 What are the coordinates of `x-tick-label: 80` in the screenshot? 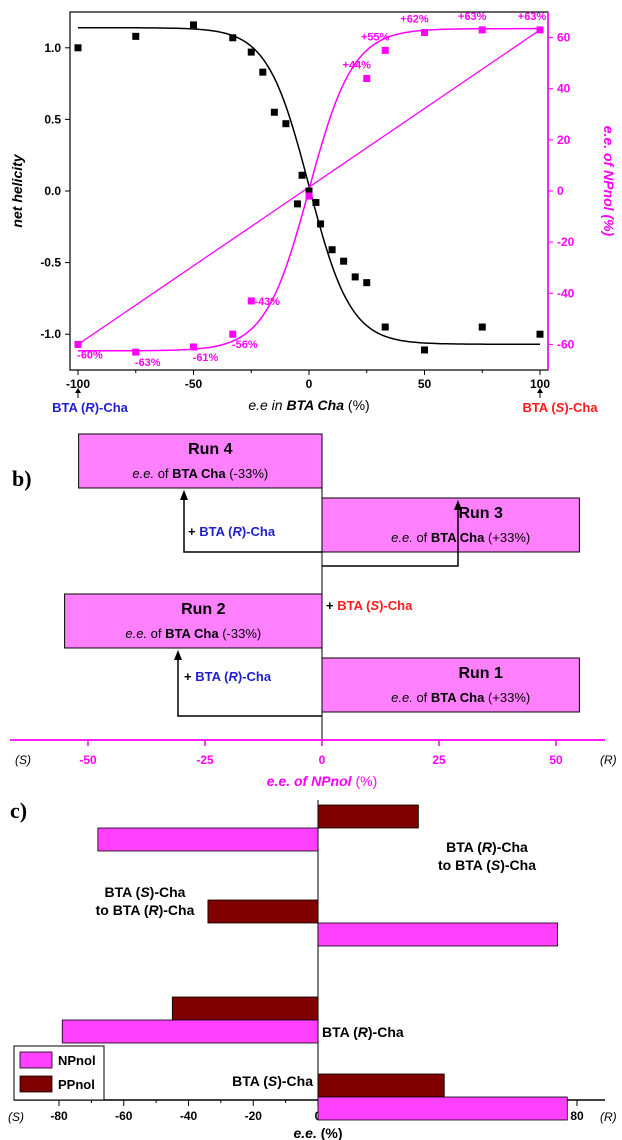 It's located at (577, 1116).